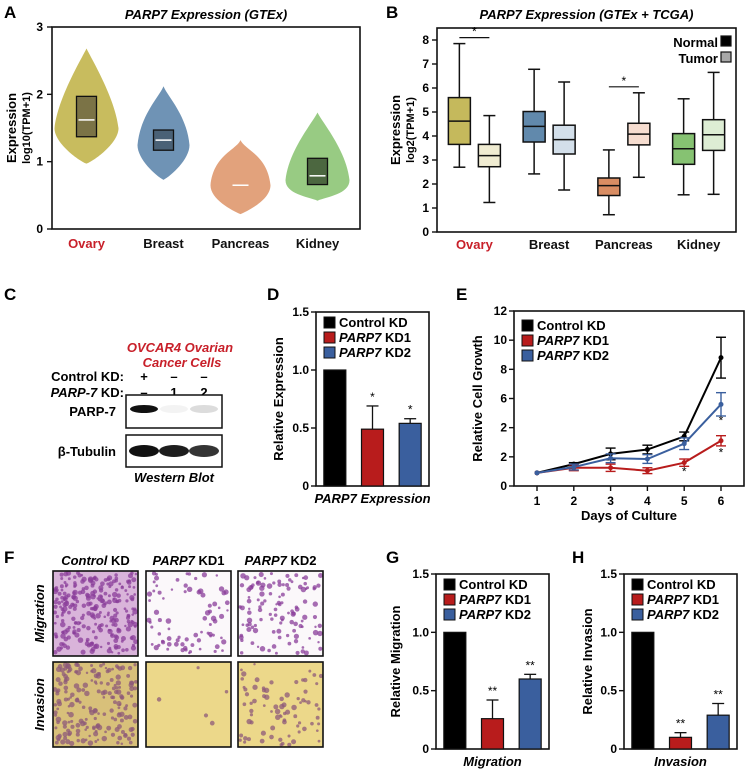 The height and width of the screenshot is (769, 748). Describe the element at coordinates (95, 613) in the screenshot. I see `micrograph-border` at that location.